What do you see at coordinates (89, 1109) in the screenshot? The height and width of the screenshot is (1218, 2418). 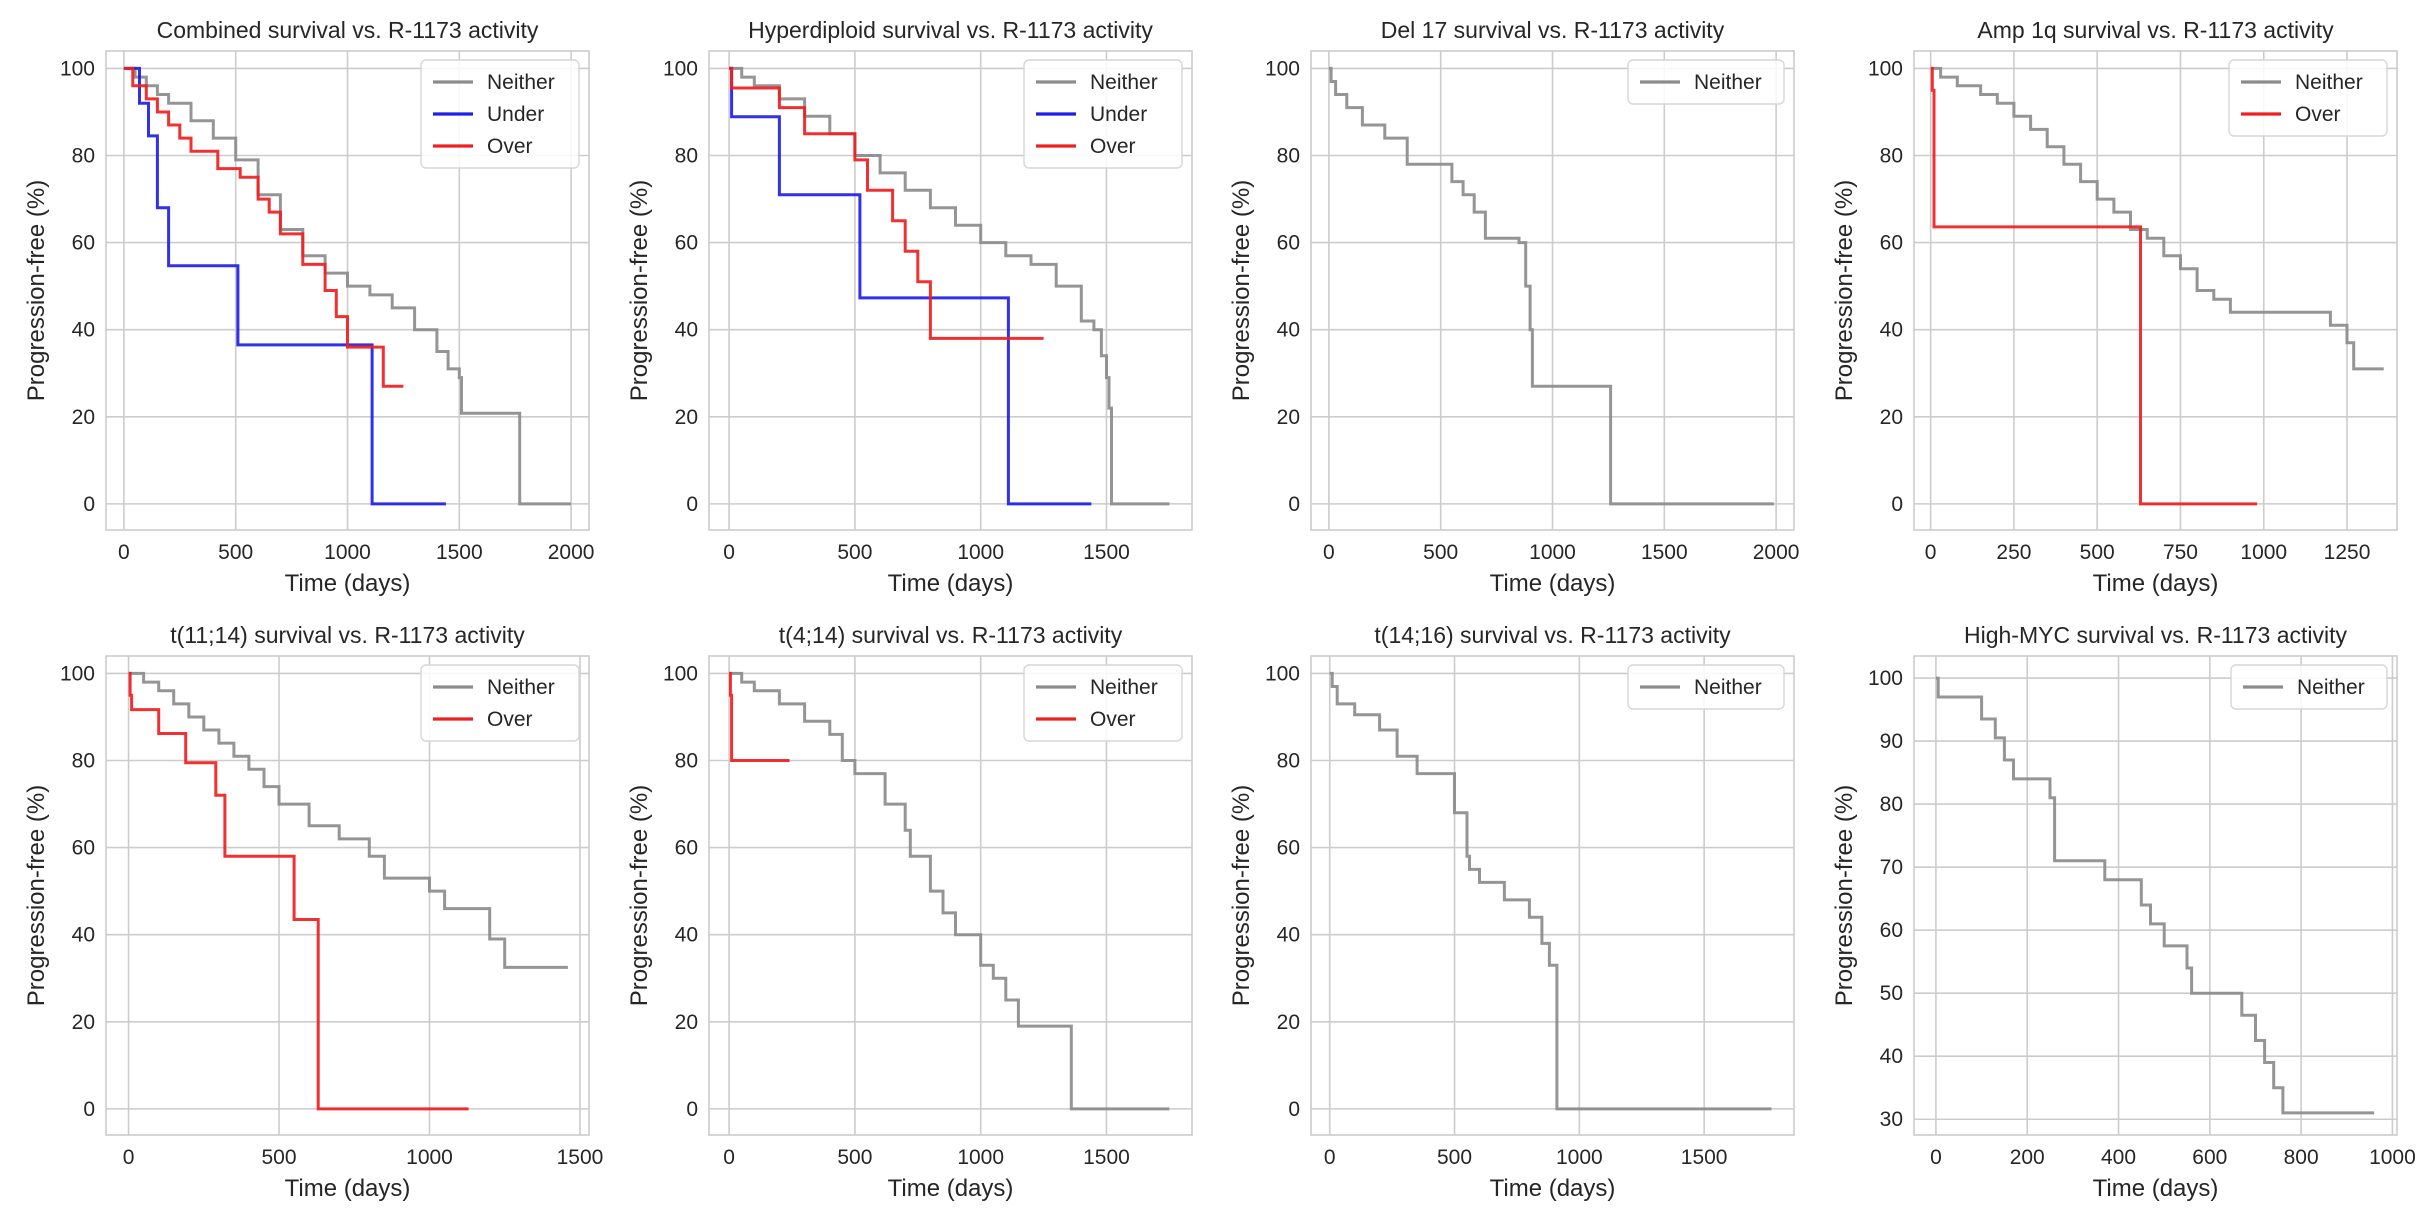 I see `y-tick-label: 0` at bounding box center [89, 1109].